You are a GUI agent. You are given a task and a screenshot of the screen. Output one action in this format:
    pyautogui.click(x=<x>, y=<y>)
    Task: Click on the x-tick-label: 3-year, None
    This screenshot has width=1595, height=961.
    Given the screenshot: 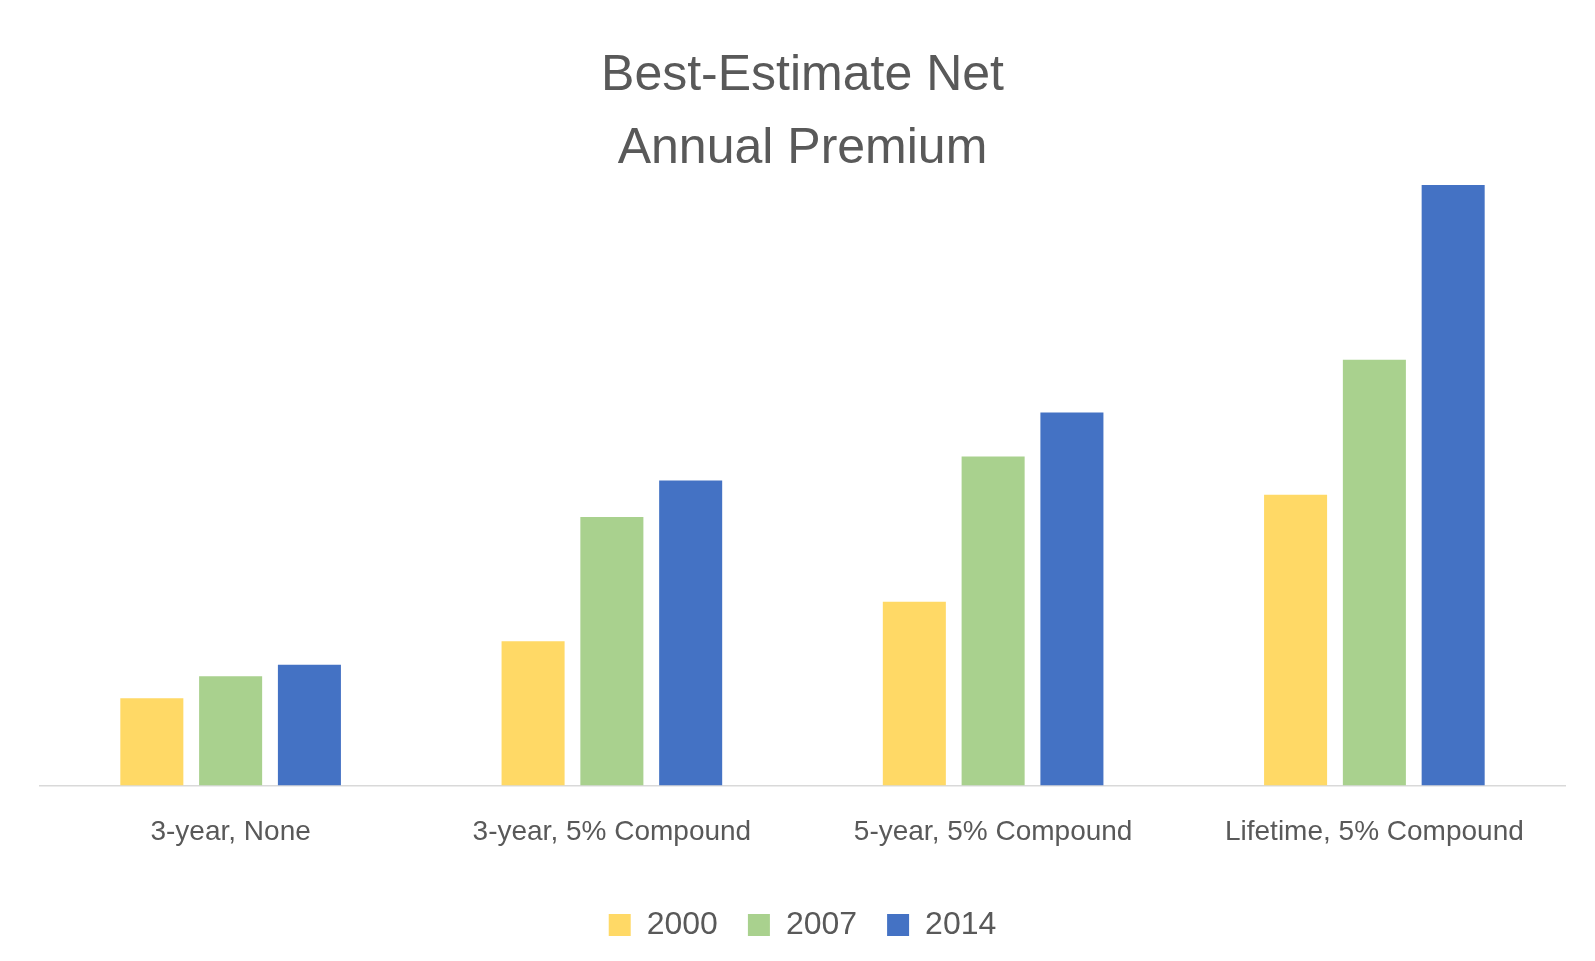 What is the action you would take?
    pyautogui.click(x=230, y=830)
    